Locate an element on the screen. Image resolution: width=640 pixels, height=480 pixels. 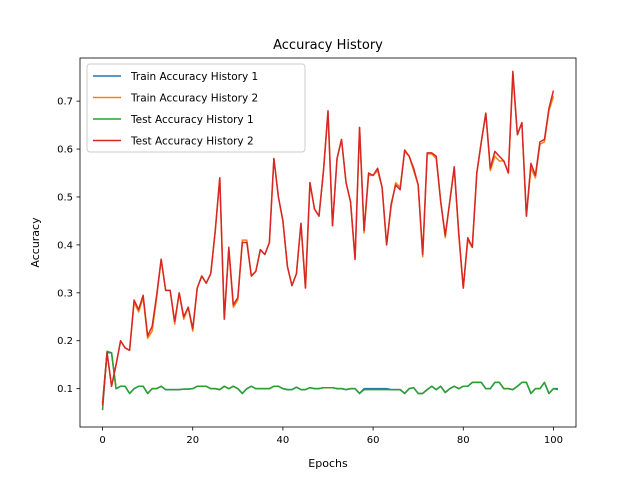
x-axis: 0 20 40 60 80 100 is located at coordinates (331, 436).